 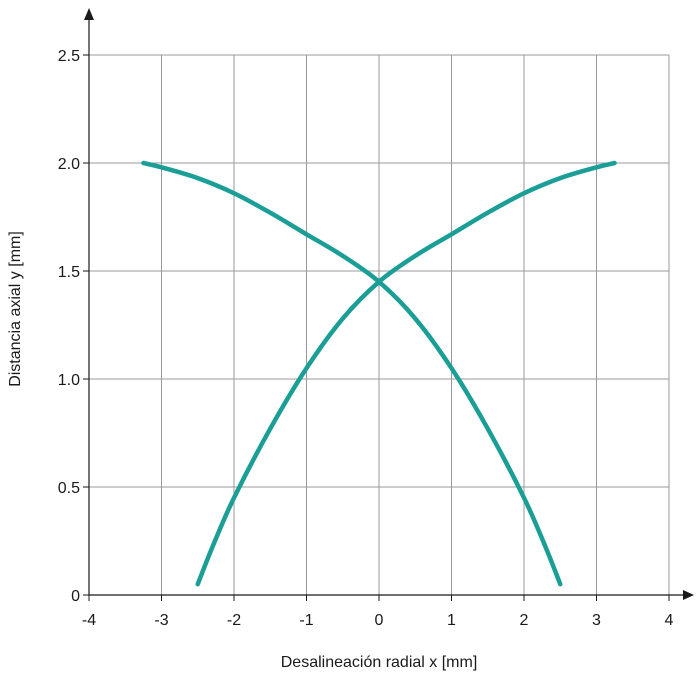 I want to click on y-tick-label: 1.5, so click(x=69, y=272).